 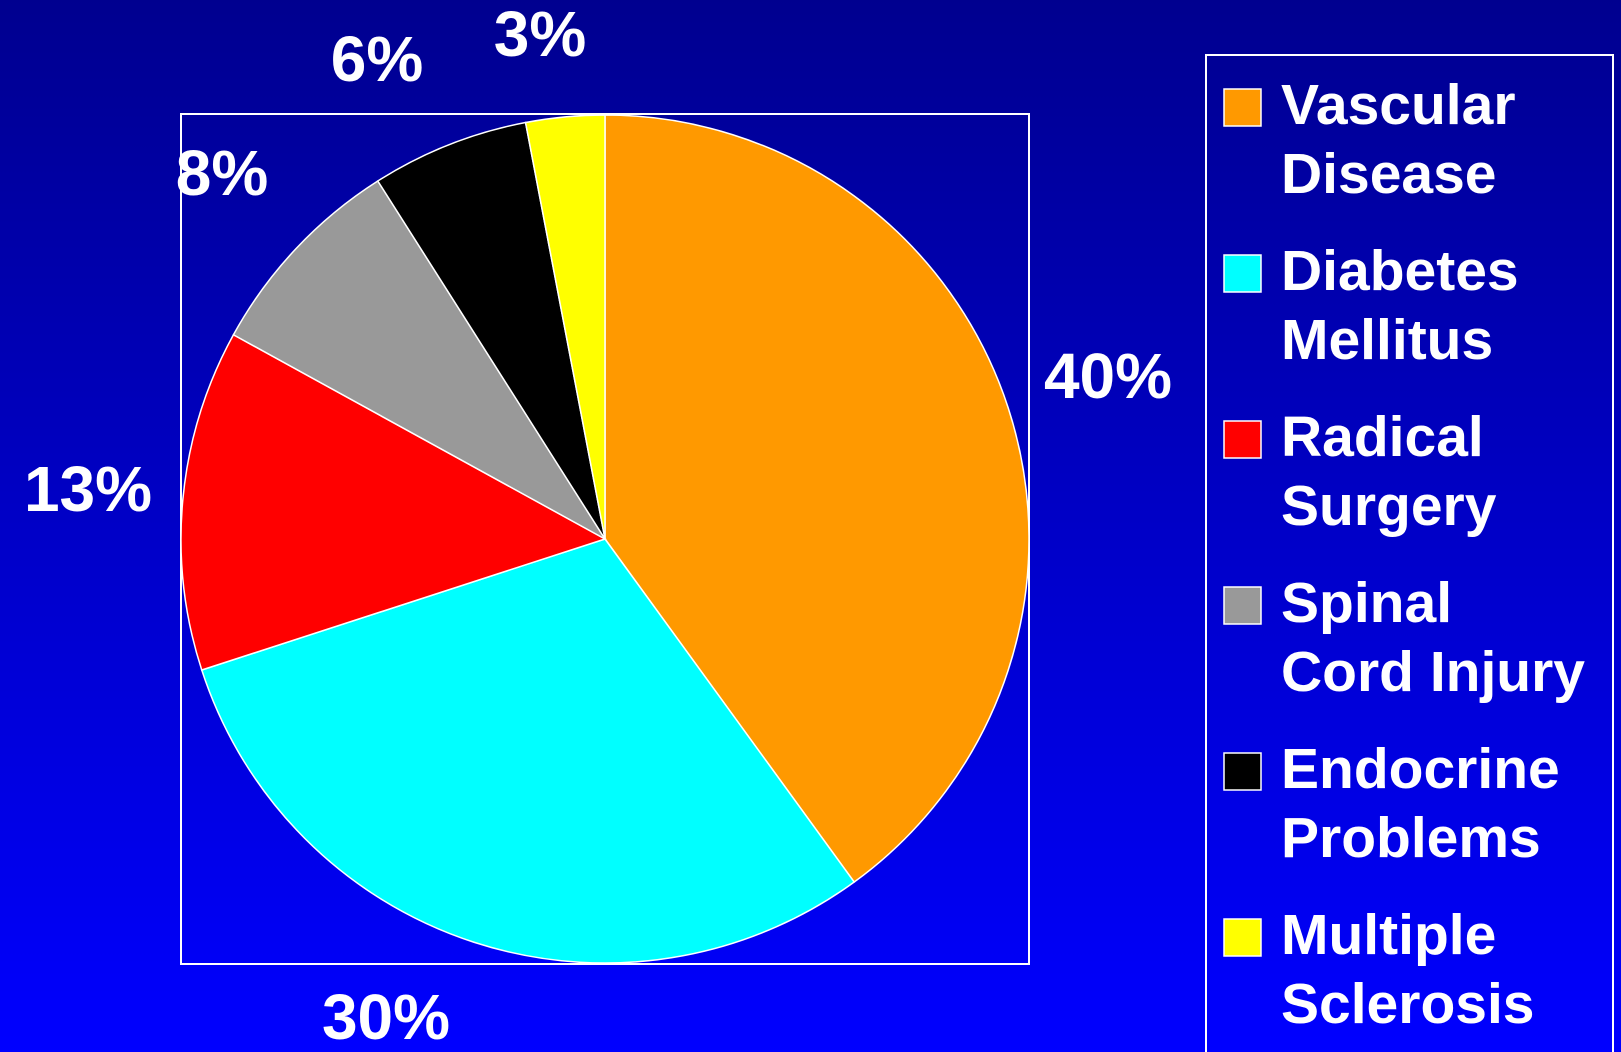 I want to click on data-label: 3%, so click(x=540, y=35).